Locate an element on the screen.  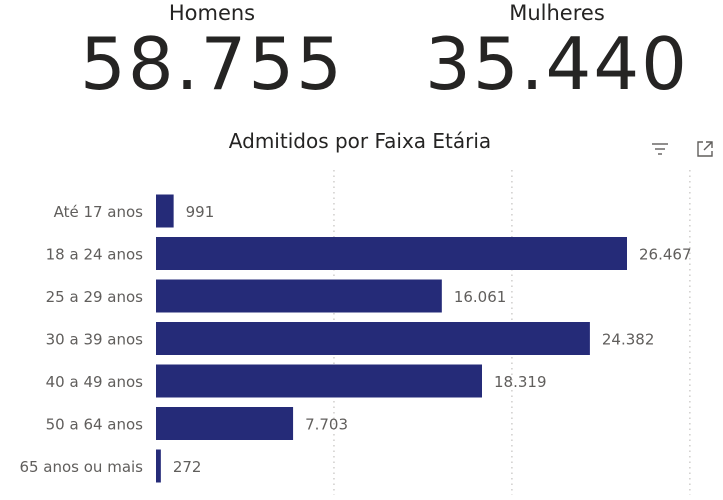
data-label: 26.467 is located at coordinates (665, 255).